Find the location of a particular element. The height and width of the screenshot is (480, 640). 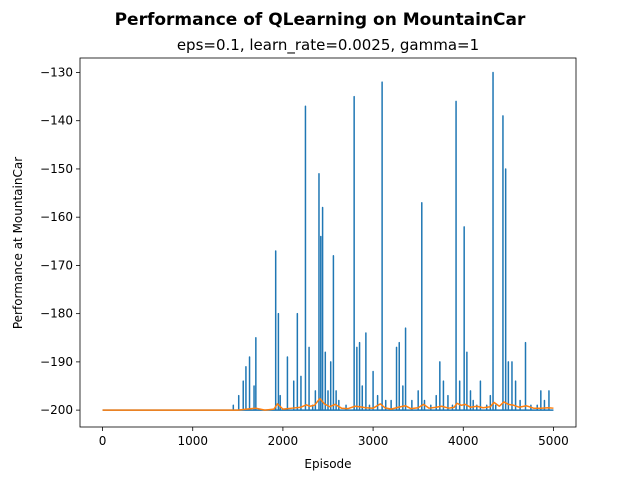

y-axis-label: Performance at MountainCar is located at coordinates (18, 243).